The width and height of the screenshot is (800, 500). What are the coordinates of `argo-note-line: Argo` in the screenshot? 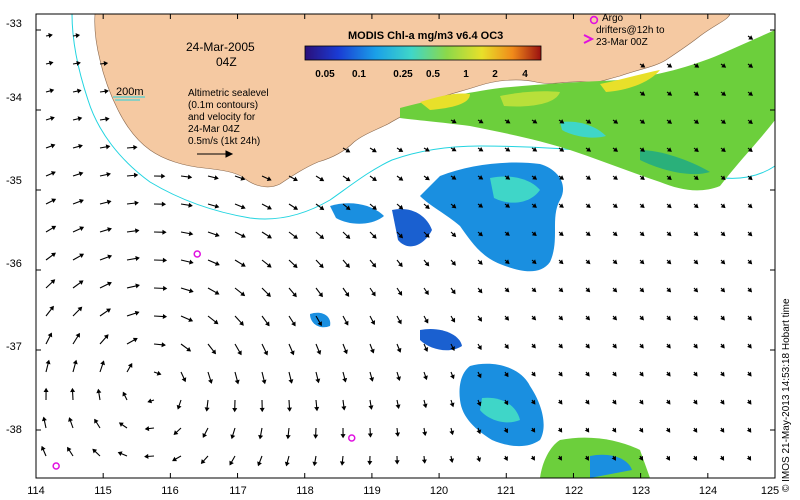 It's located at (613, 18).